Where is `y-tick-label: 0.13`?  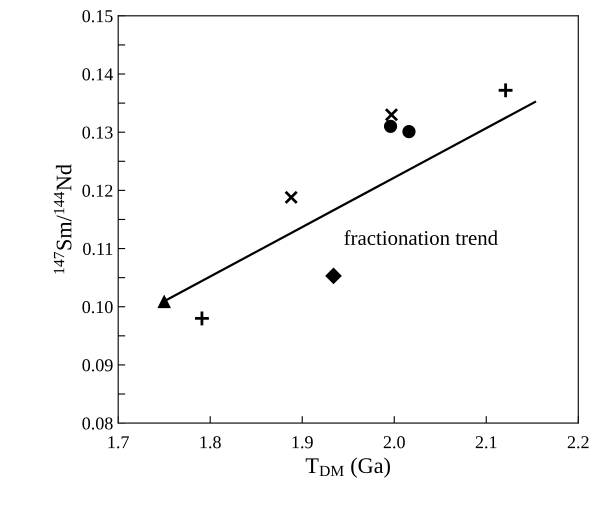 y-tick-label: 0.13 is located at coordinates (97, 132).